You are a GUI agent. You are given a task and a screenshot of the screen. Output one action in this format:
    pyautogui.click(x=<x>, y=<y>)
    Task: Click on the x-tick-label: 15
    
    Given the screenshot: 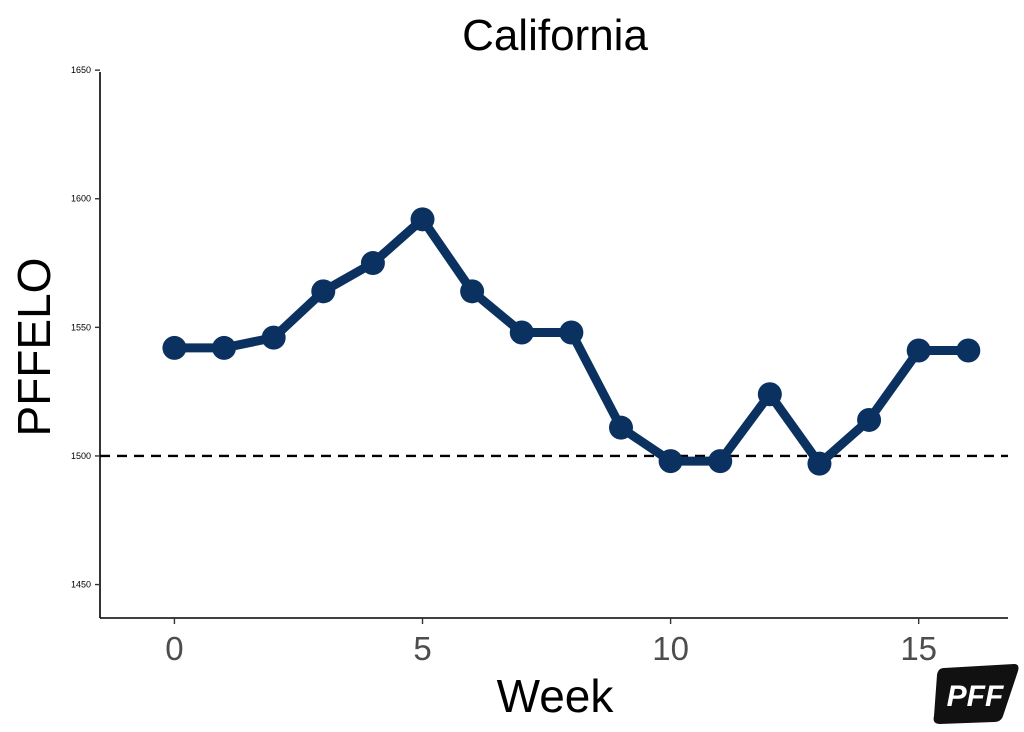 What is the action you would take?
    pyautogui.click(x=918, y=648)
    